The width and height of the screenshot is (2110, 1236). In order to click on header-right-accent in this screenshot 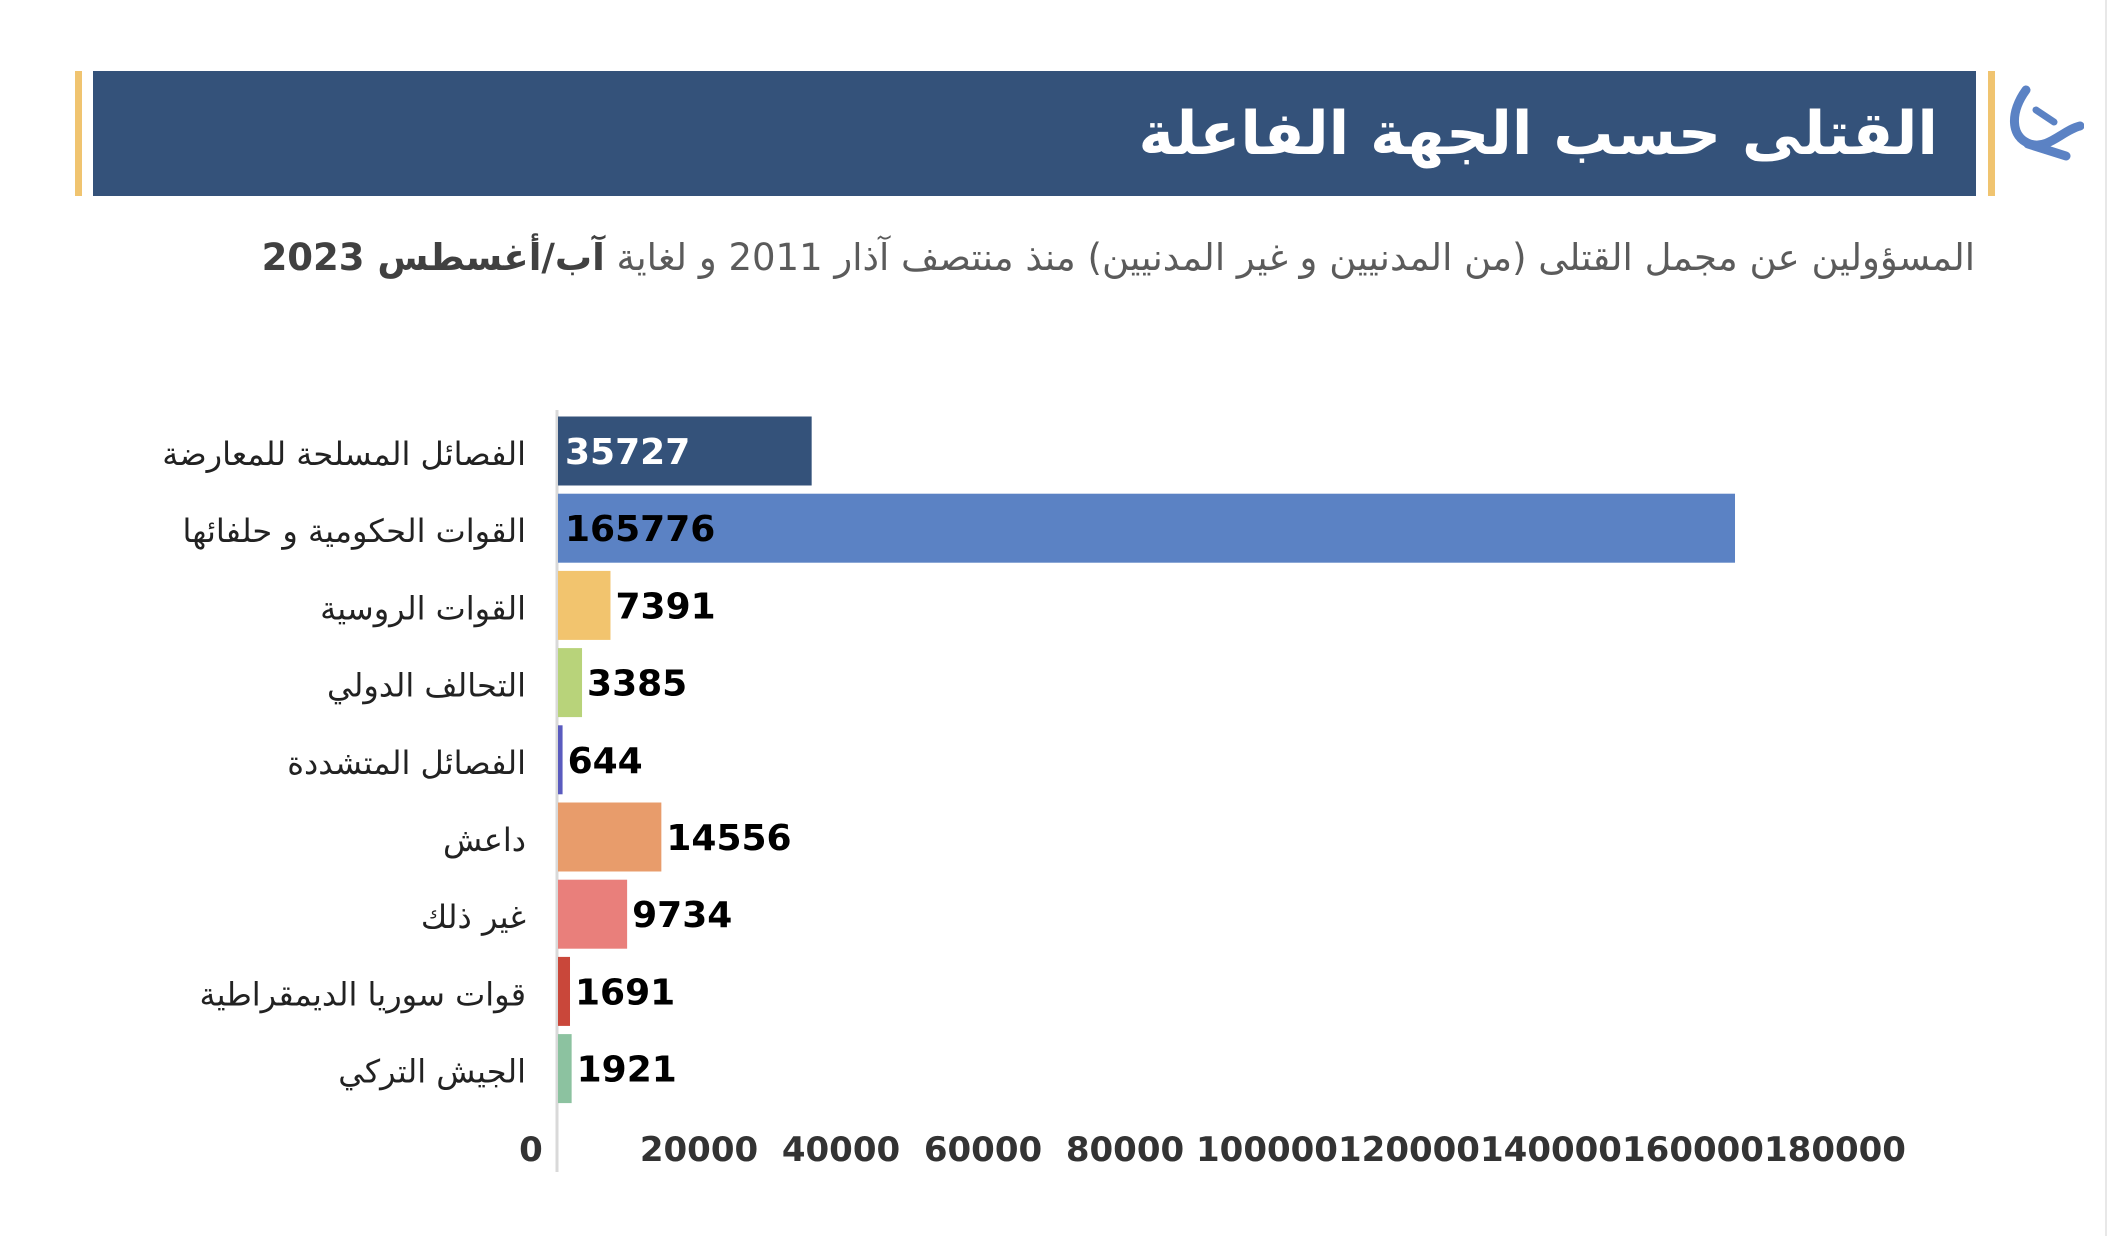, I will do `click(1991, 133)`.